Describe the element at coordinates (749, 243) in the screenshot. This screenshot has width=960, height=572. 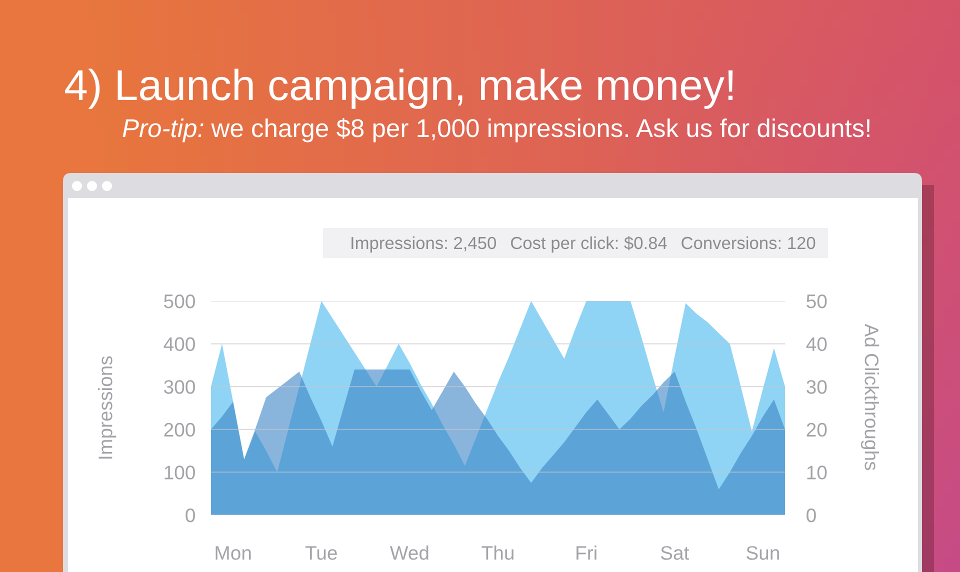
I see `text: Conversions: 120` at that location.